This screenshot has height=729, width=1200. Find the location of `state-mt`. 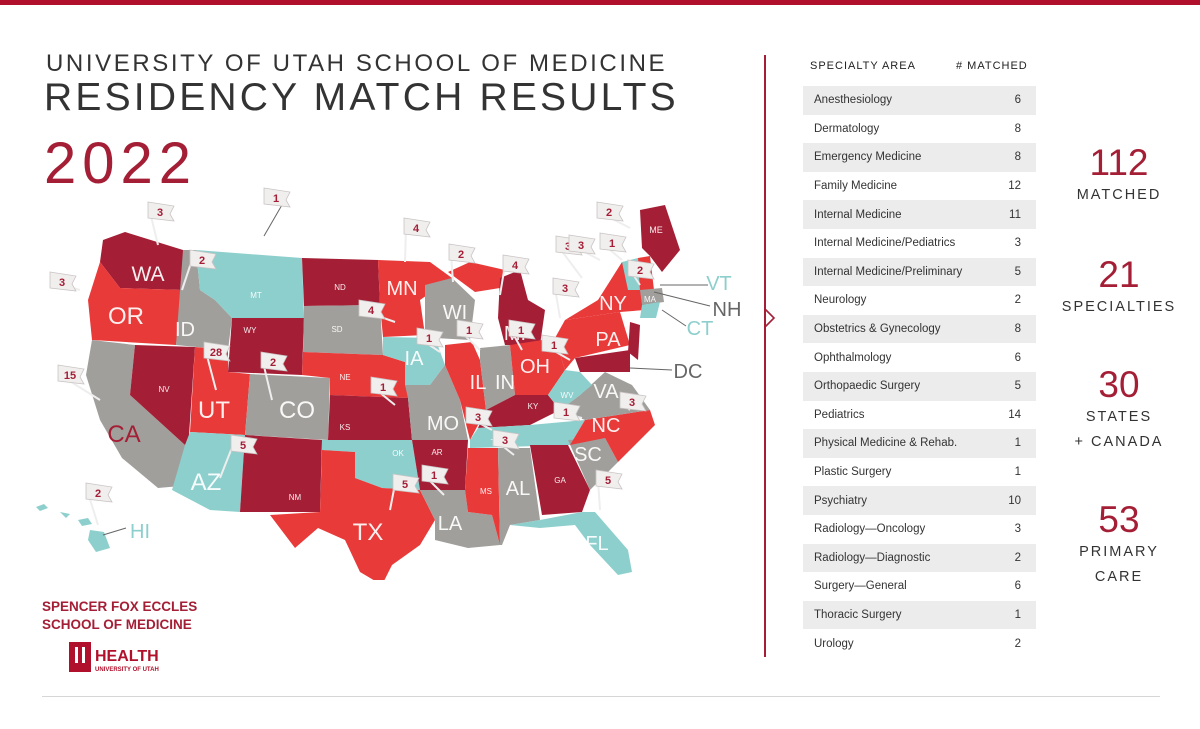

state-mt is located at coordinates (250, 284).